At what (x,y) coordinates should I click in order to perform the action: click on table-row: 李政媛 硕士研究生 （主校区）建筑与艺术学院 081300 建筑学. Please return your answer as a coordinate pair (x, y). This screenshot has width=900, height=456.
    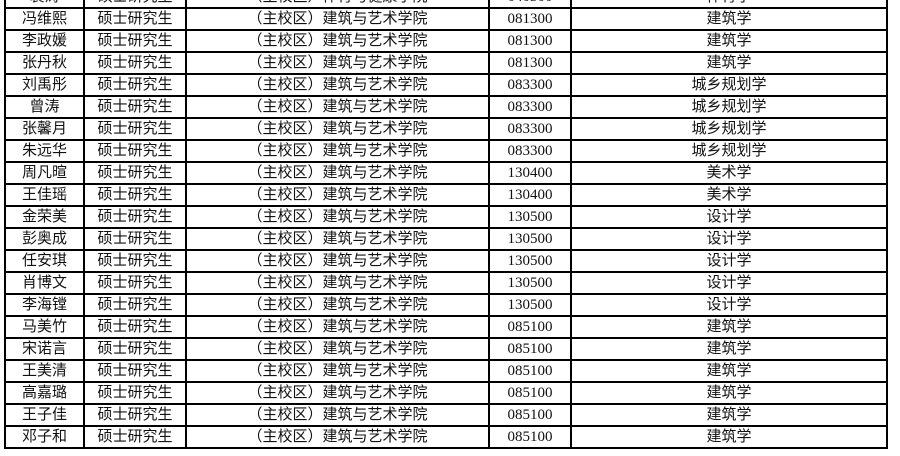
    Looking at the image, I should click on (446, 41).